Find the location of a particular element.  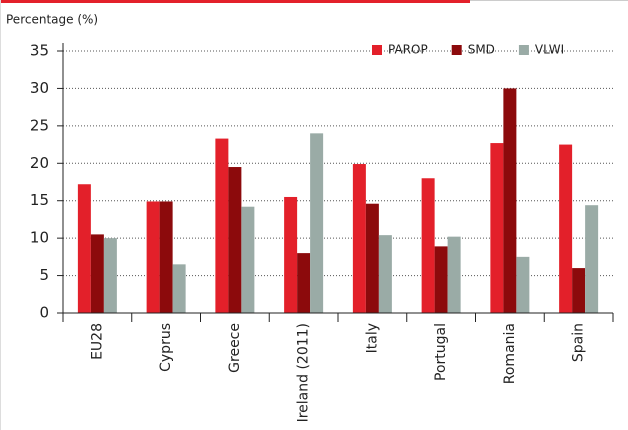

y-tick-label: 10 is located at coordinates (39, 238).